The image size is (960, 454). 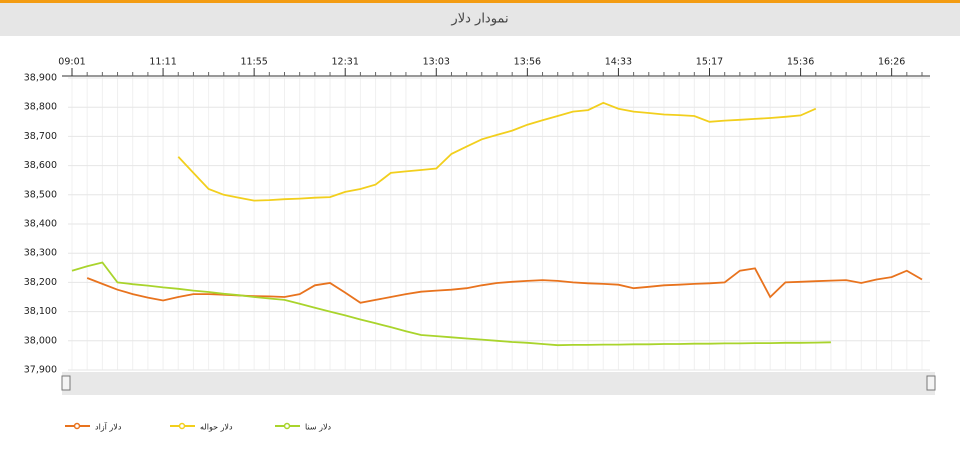 I want to click on y-tick-label: 38,400, so click(x=40, y=224).